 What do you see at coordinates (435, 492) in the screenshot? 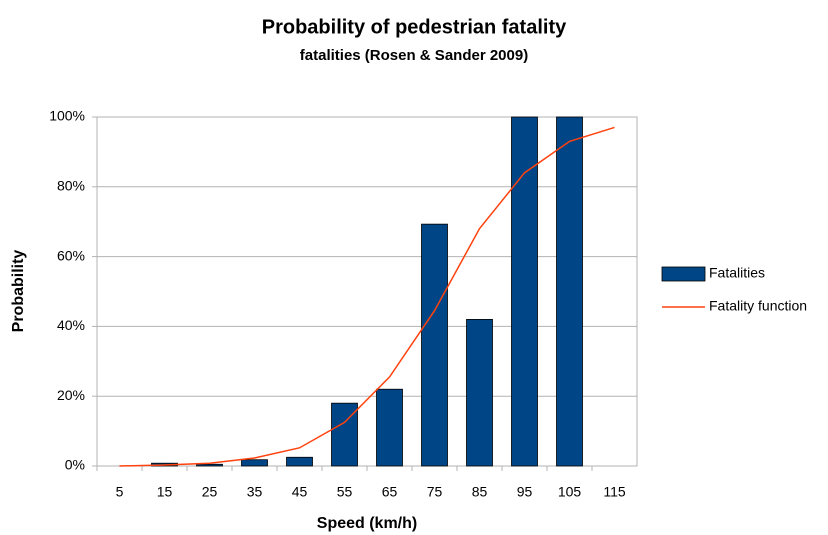
I see `x-tick-label: 75` at bounding box center [435, 492].